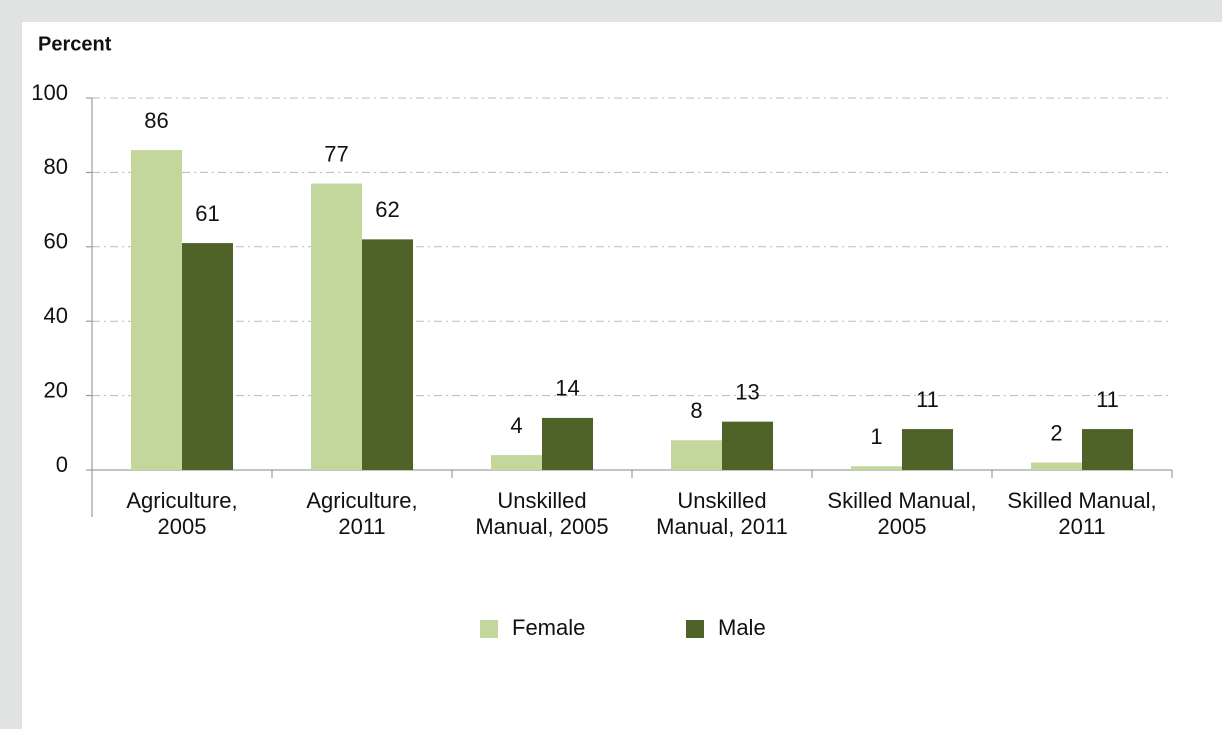 This screenshot has width=1222, height=729. What do you see at coordinates (182, 513) in the screenshot?
I see `x-tick-label: Agriculture, 2005` at bounding box center [182, 513].